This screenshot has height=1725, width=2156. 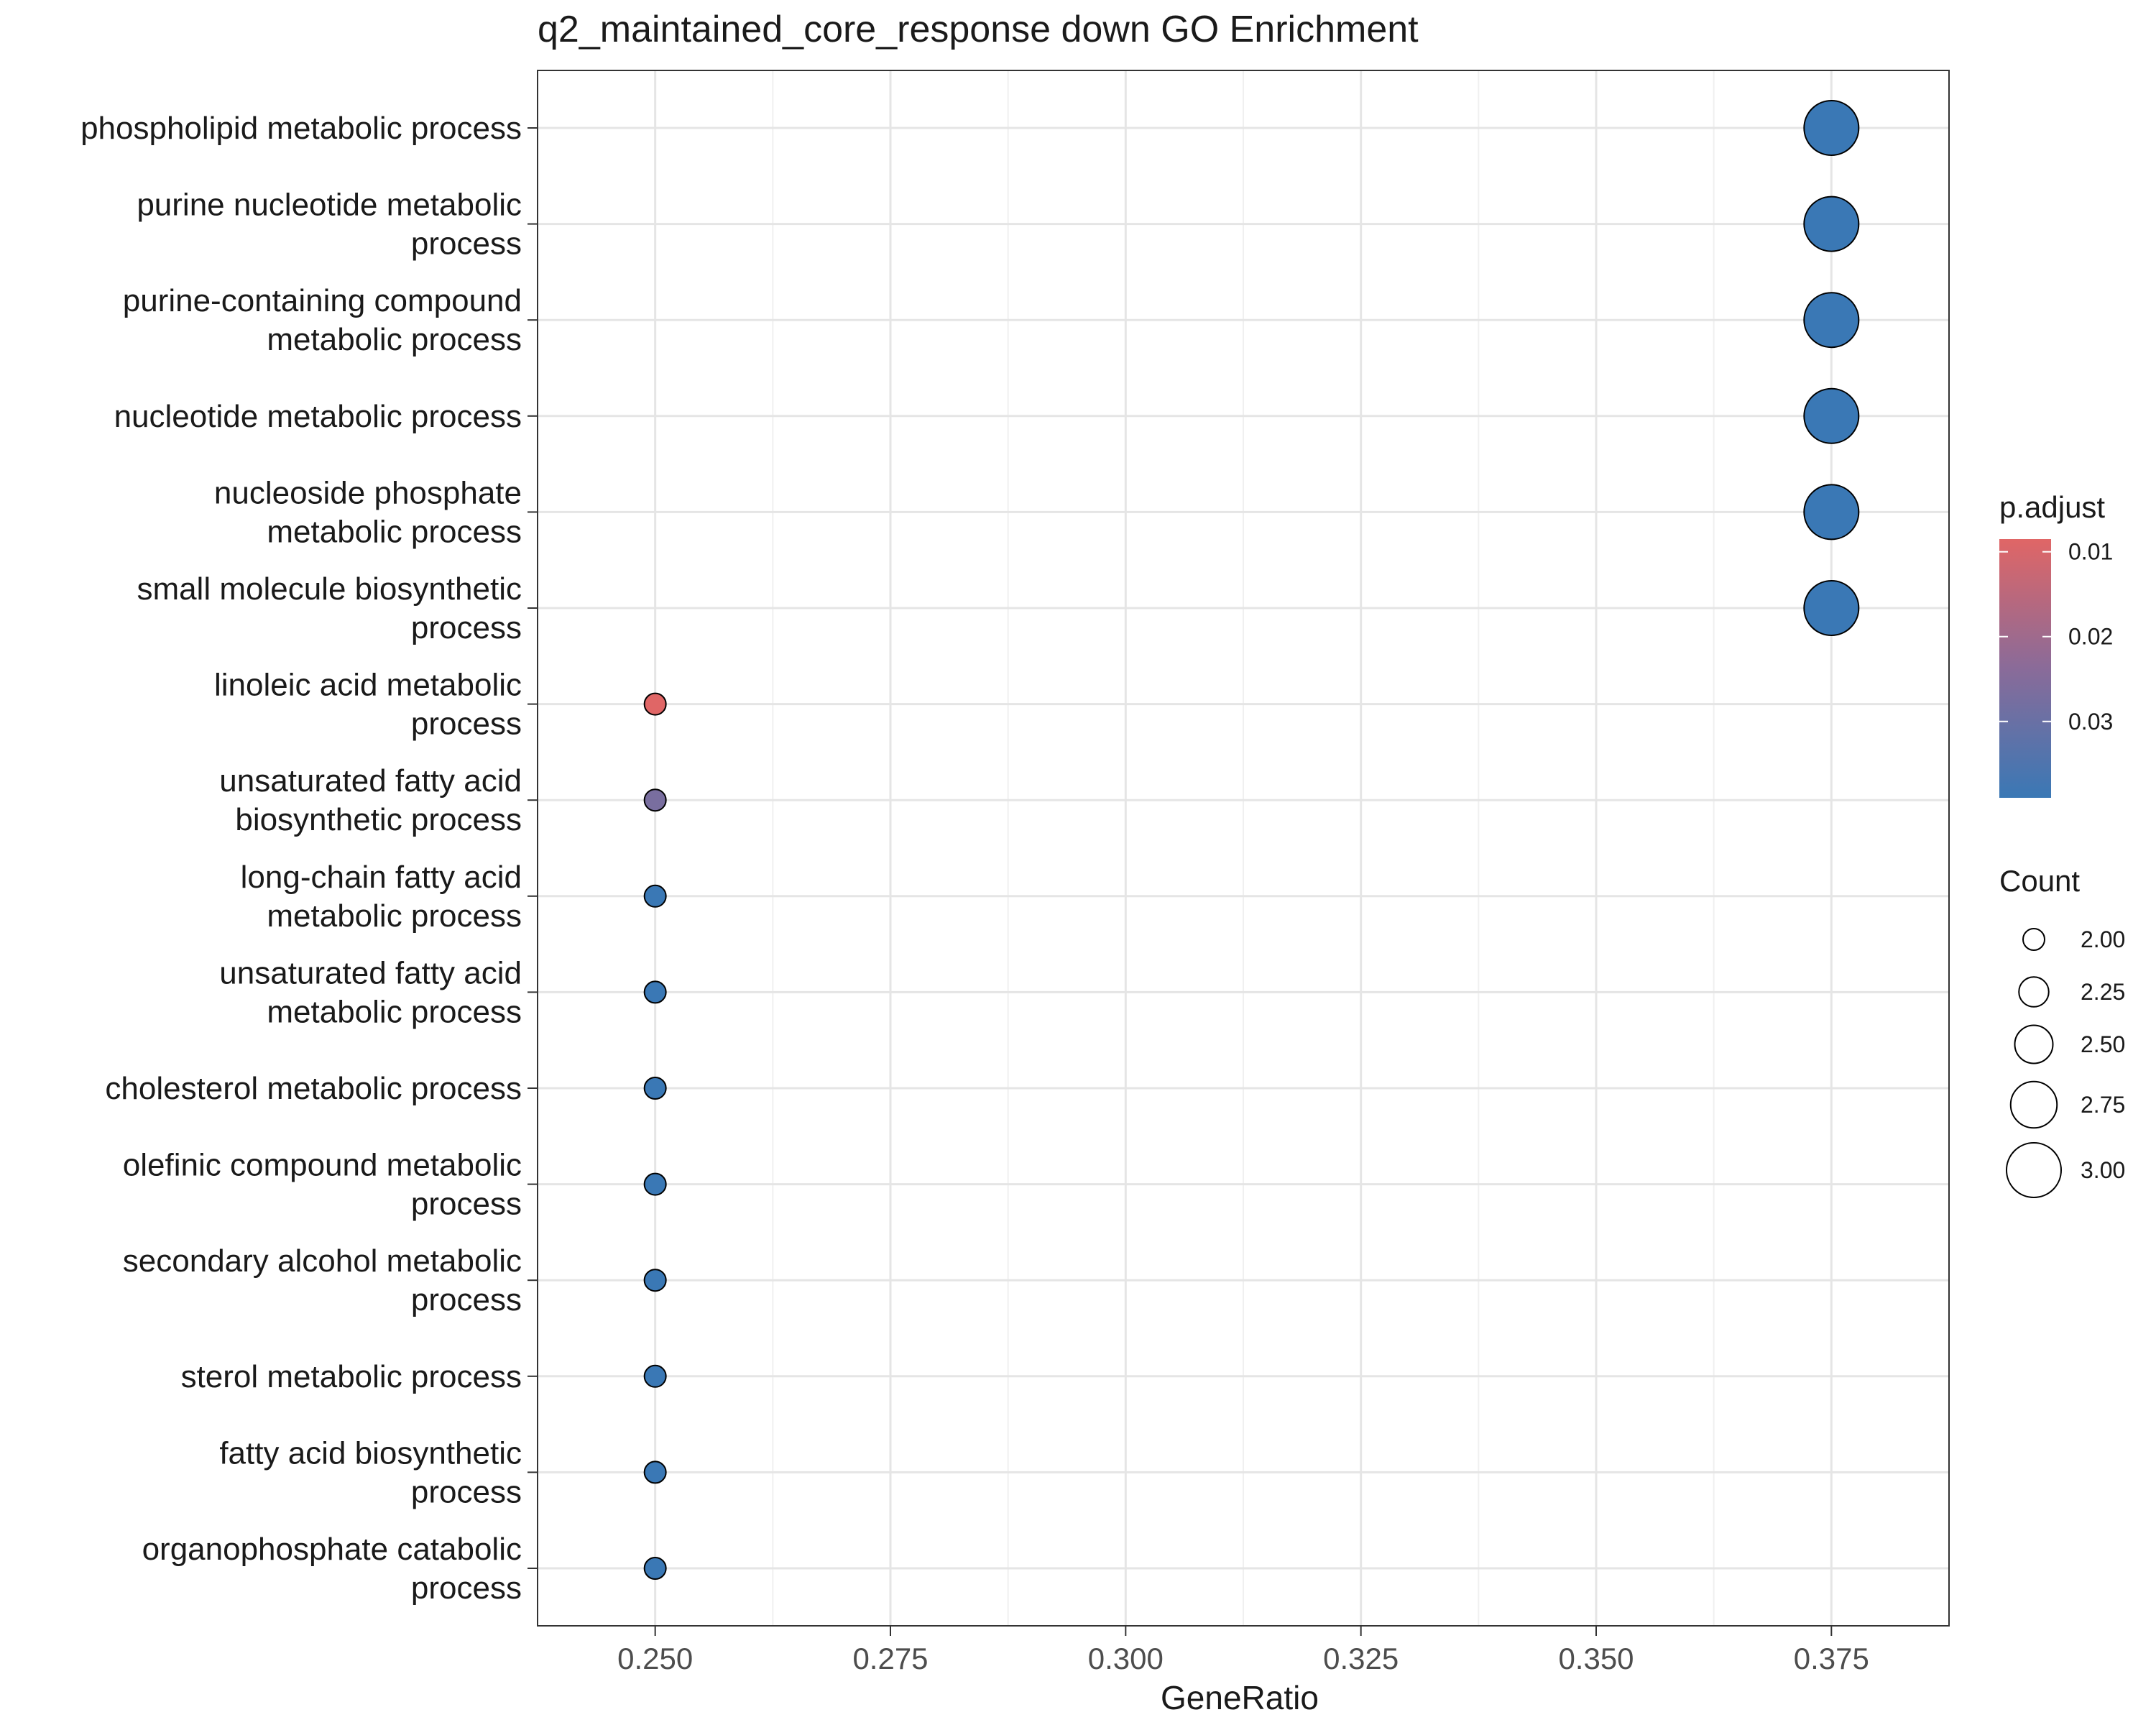 What do you see at coordinates (2052, 507) in the screenshot?
I see `p-adjust-legend-title: p.adjust` at bounding box center [2052, 507].